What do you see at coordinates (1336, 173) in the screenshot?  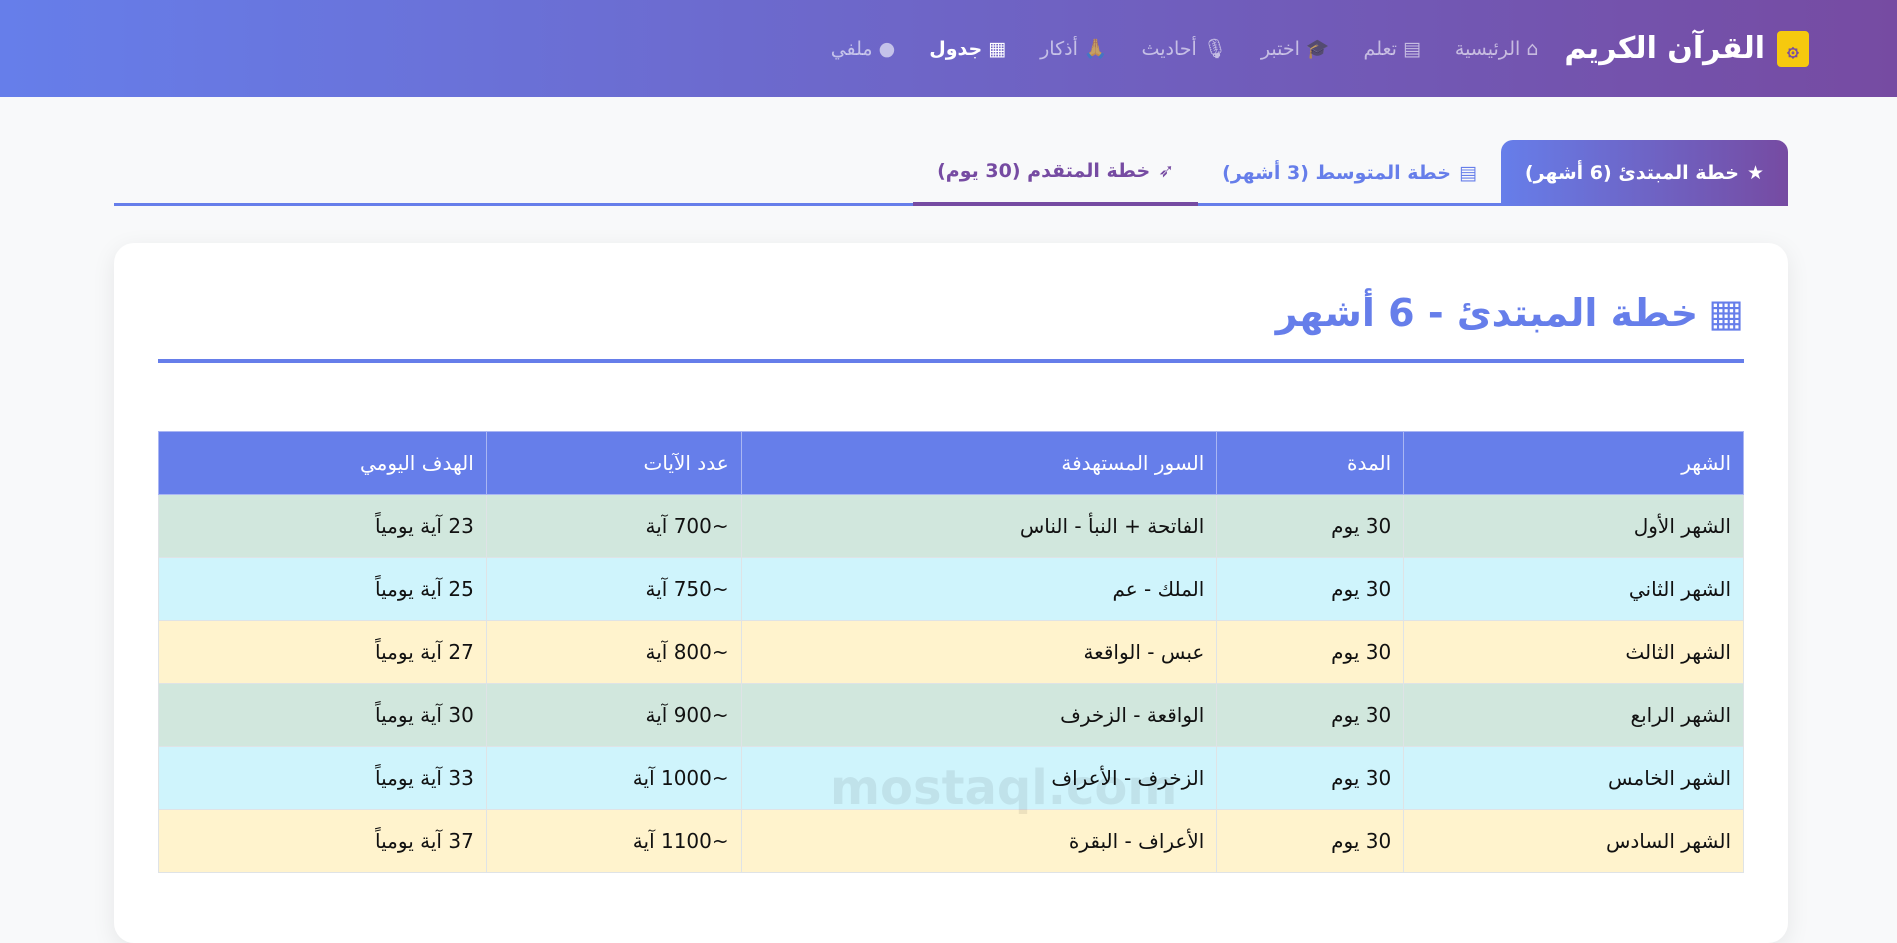 I see `tab-label: خطة المتوسط (3 أشهر)` at bounding box center [1336, 173].